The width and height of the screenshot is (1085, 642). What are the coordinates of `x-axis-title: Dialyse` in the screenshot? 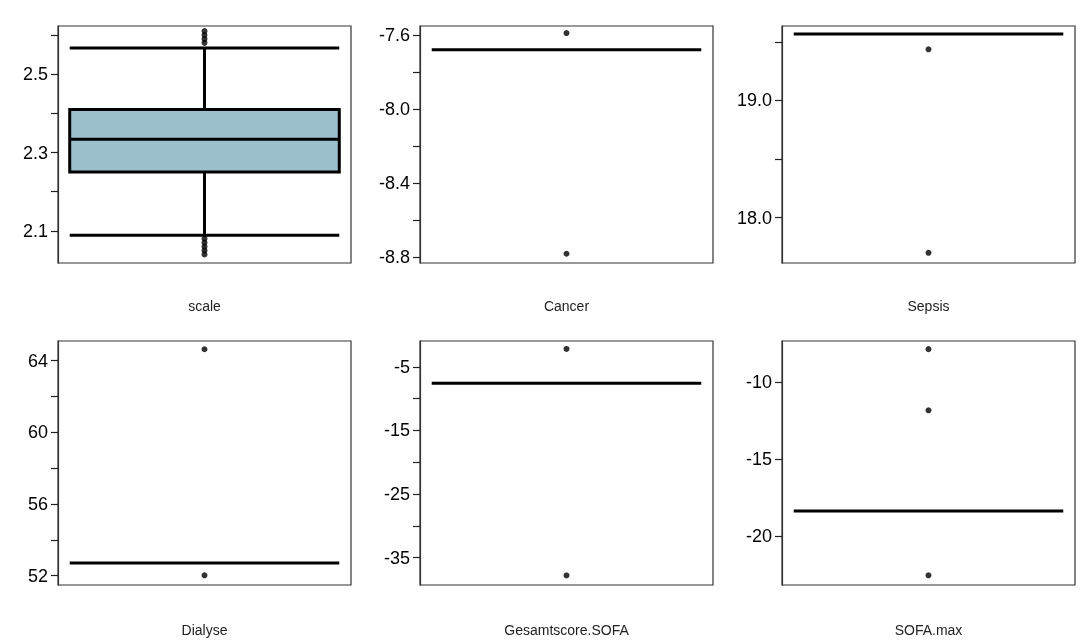 It's located at (204, 630).